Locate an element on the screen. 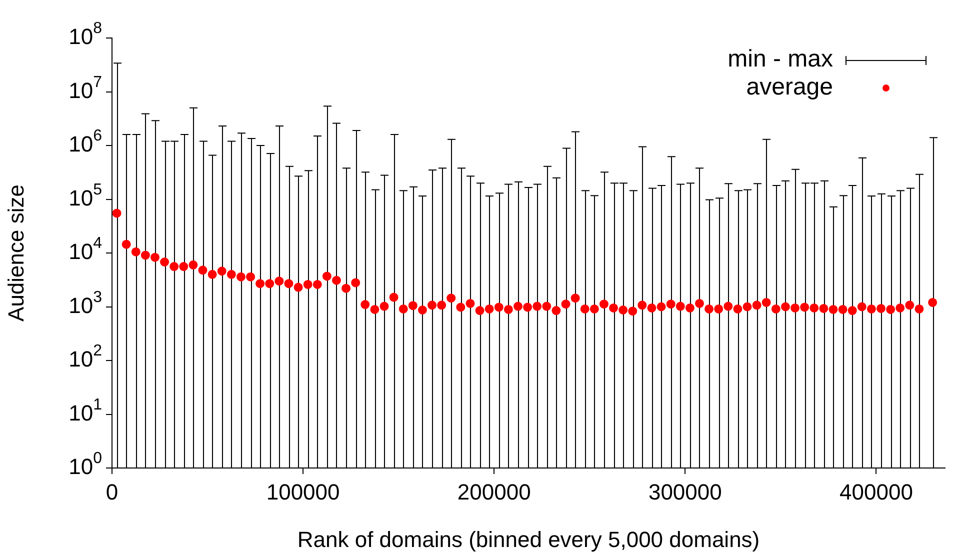 The height and width of the screenshot is (558, 962). x-tick-label: 100000 is located at coordinates (303, 491).